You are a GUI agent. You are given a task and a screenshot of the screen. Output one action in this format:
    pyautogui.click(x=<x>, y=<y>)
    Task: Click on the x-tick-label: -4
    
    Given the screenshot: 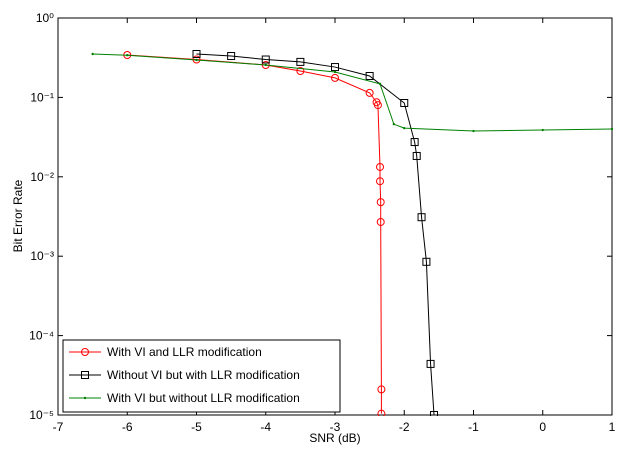 What is the action you would take?
    pyautogui.click(x=265, y=427)
    